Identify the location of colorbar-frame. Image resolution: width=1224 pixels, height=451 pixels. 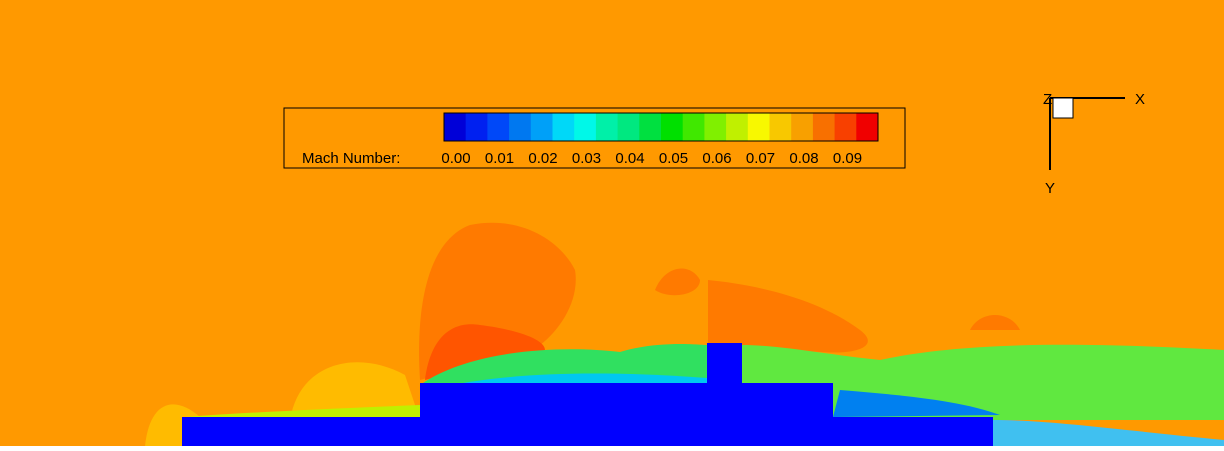
(661, 127).